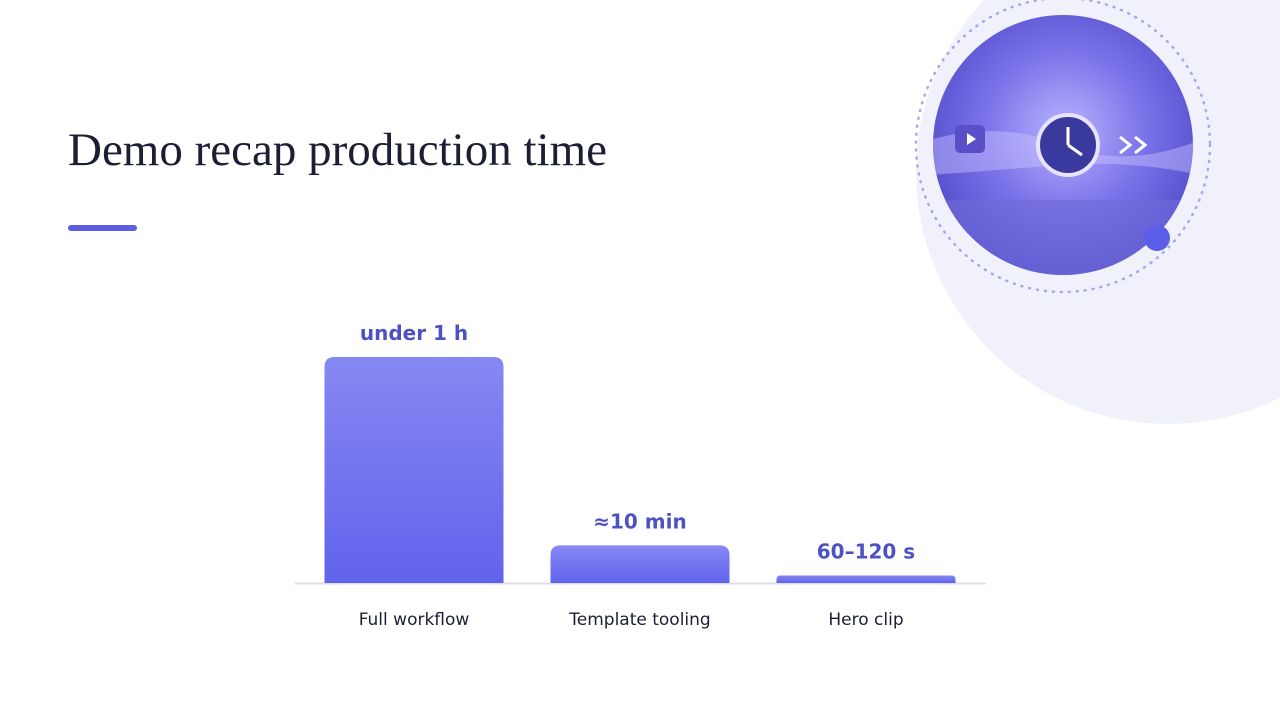 The image size is (1280, 720). What do you see at coordinates (866, 551) in the screenshot?
I see `value-label: 60–120 s` at bounding box center [866, 551].